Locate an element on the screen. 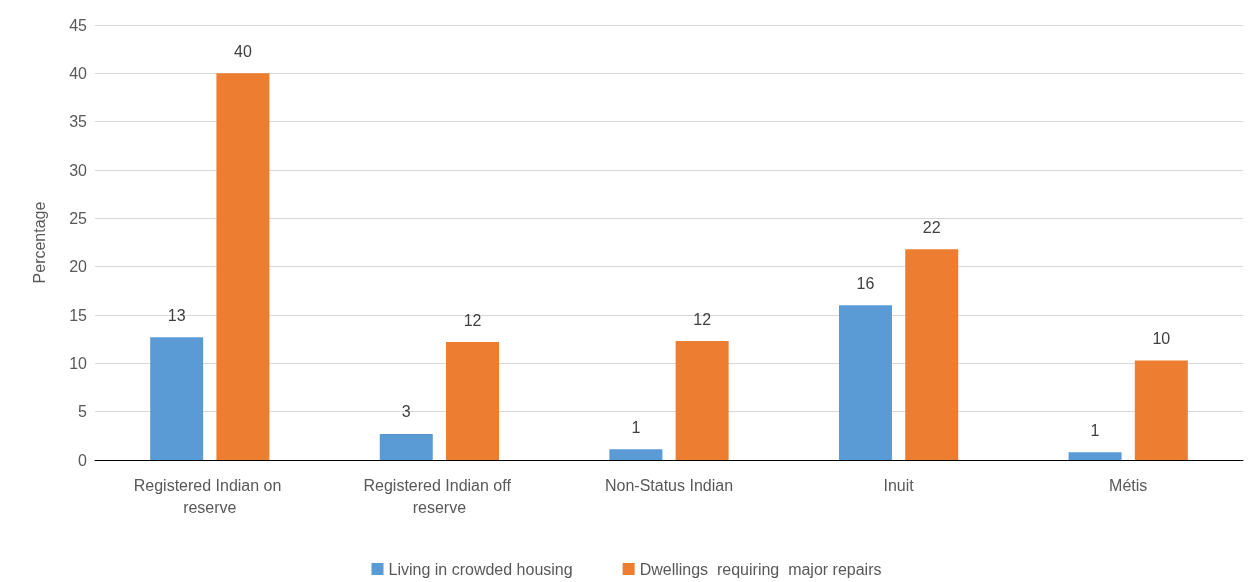 This screenshot has width=1253, height=582. y-tick-label: 45 is located at coordinates (78, 25).